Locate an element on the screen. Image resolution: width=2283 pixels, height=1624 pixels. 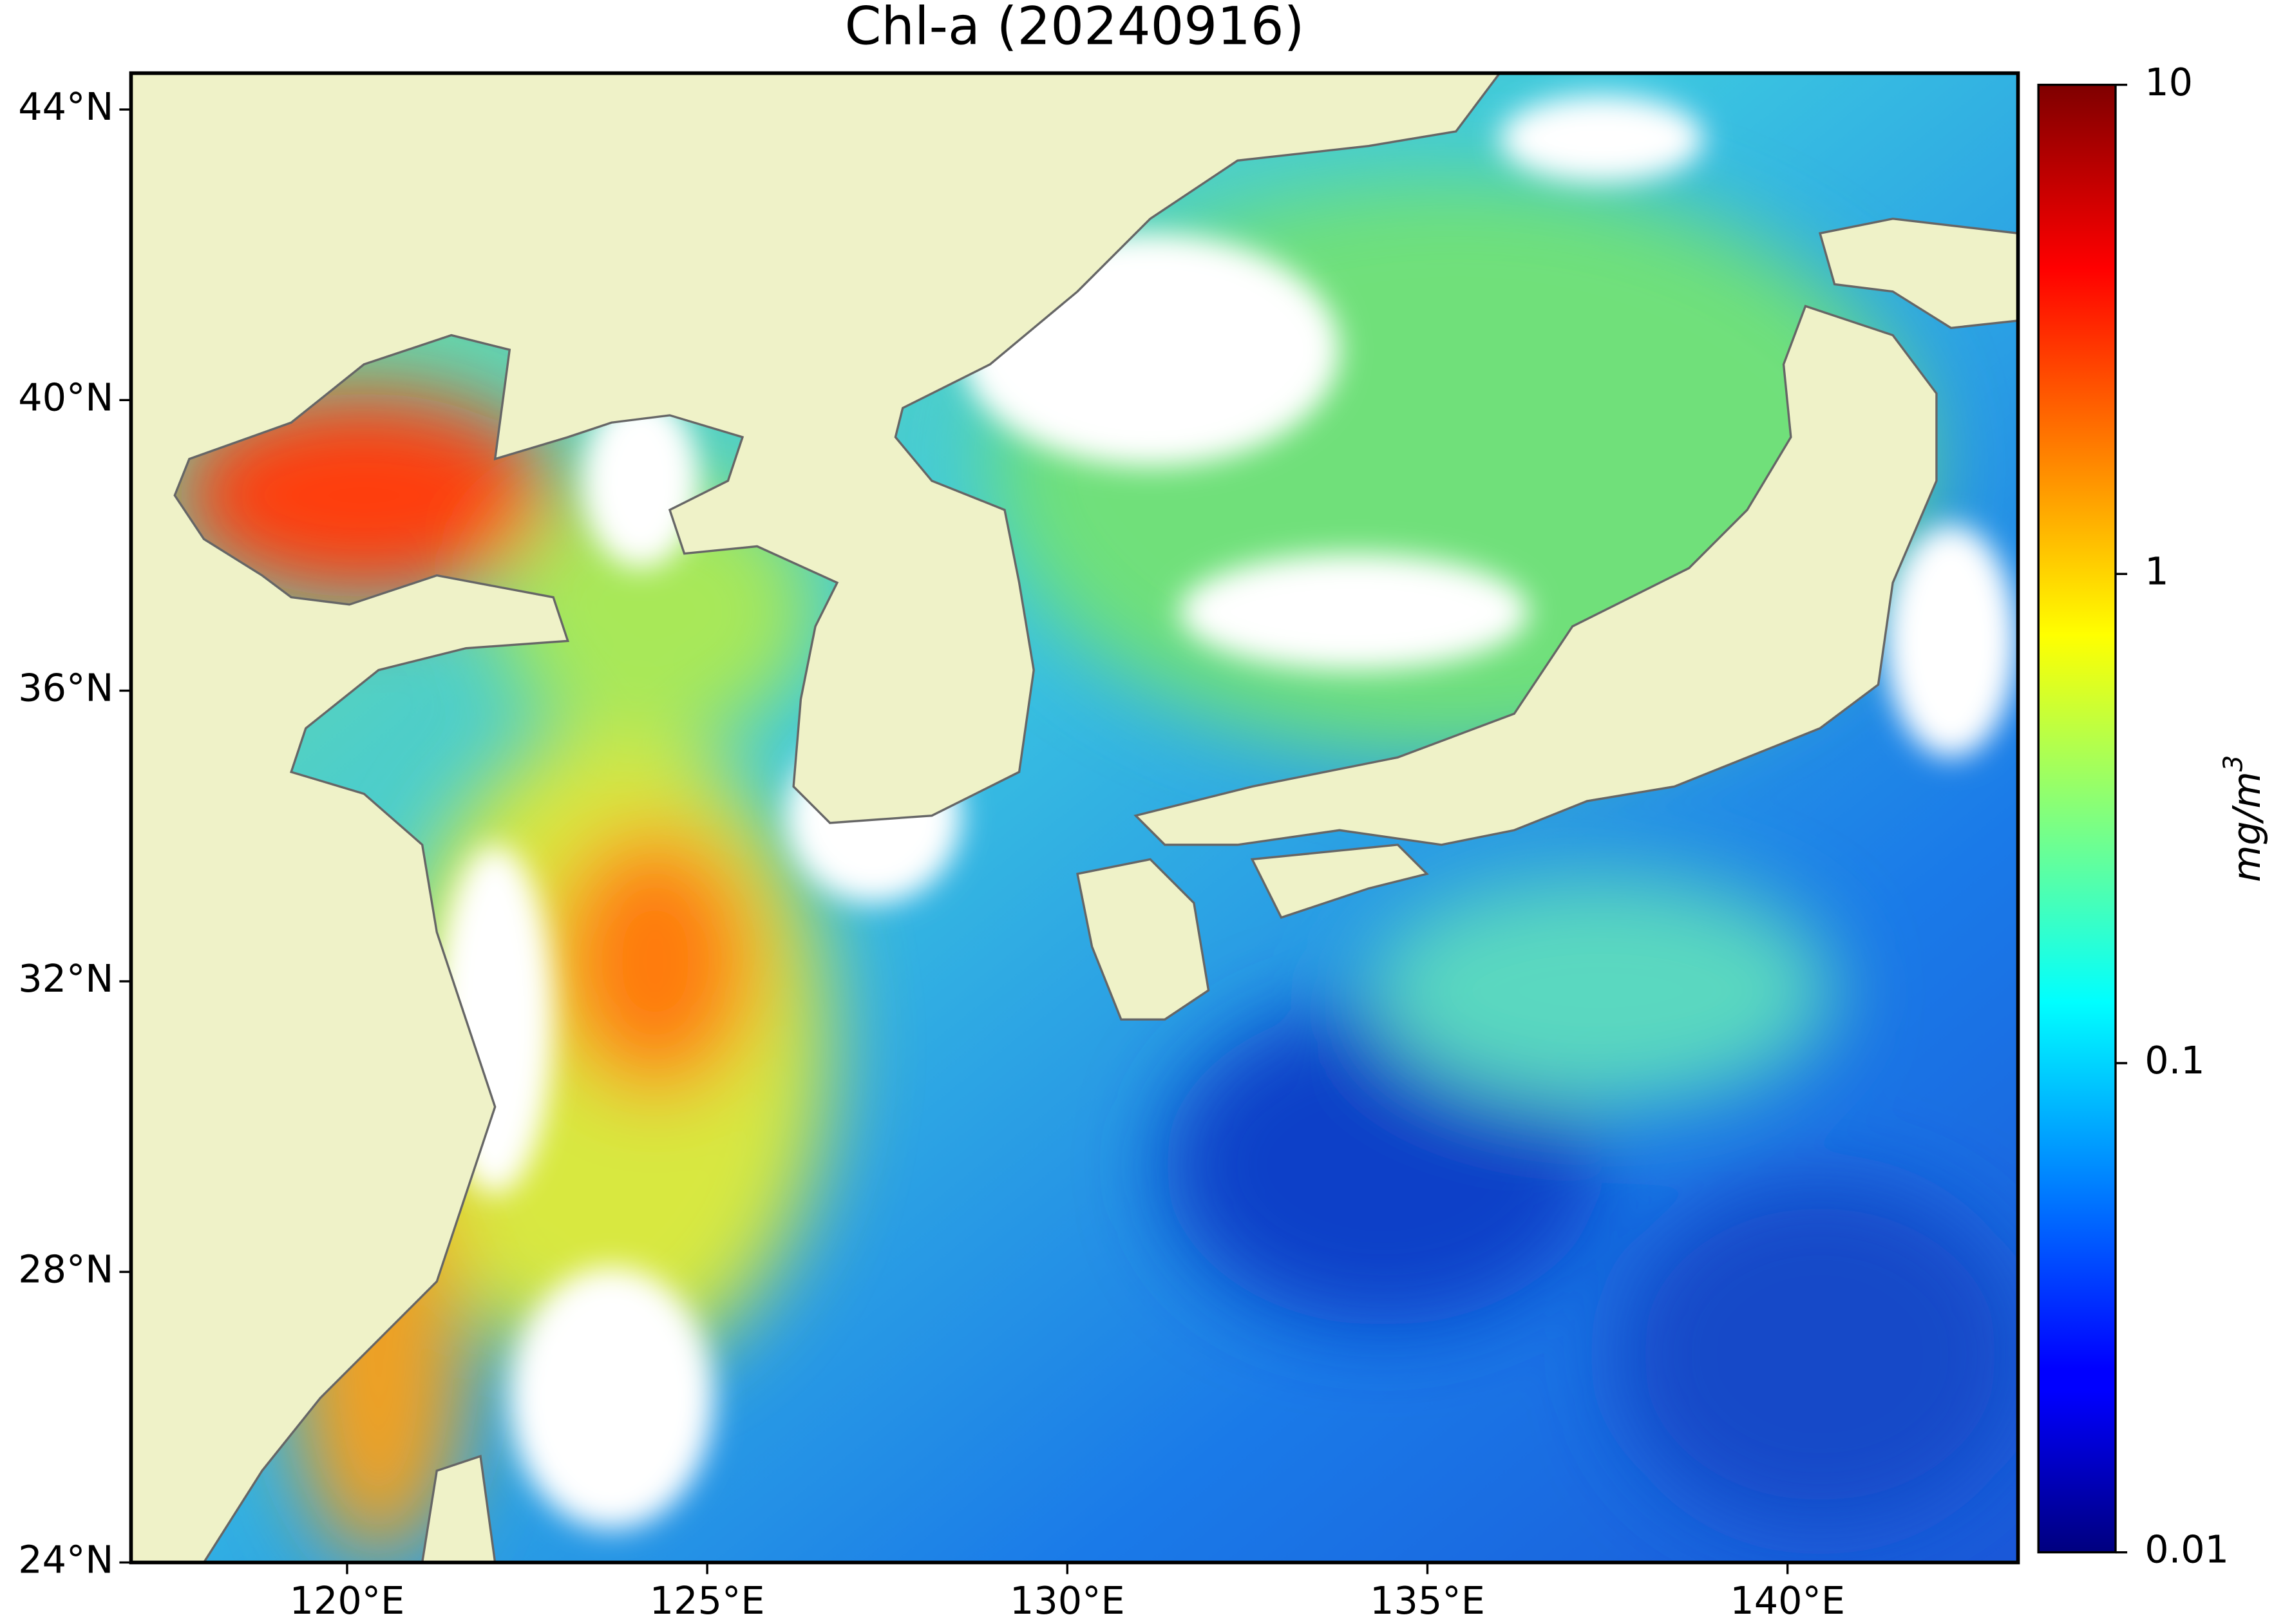
colorbar-label: mg/m3 is located at coordinates (2243, 818).